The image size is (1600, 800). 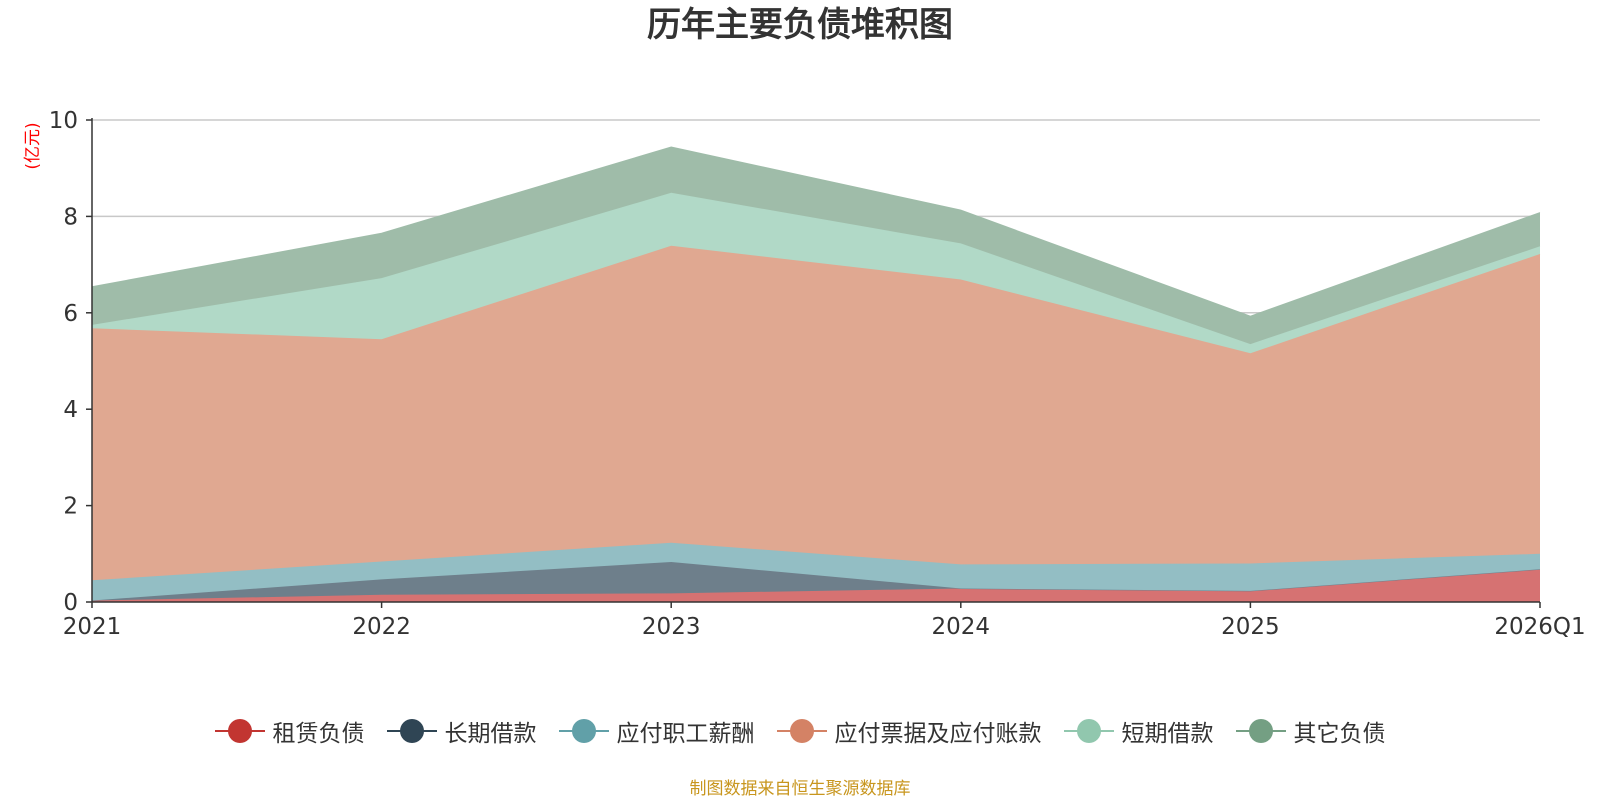 I want to click on x-tick-label: 2022, so click(x=381, y=627).